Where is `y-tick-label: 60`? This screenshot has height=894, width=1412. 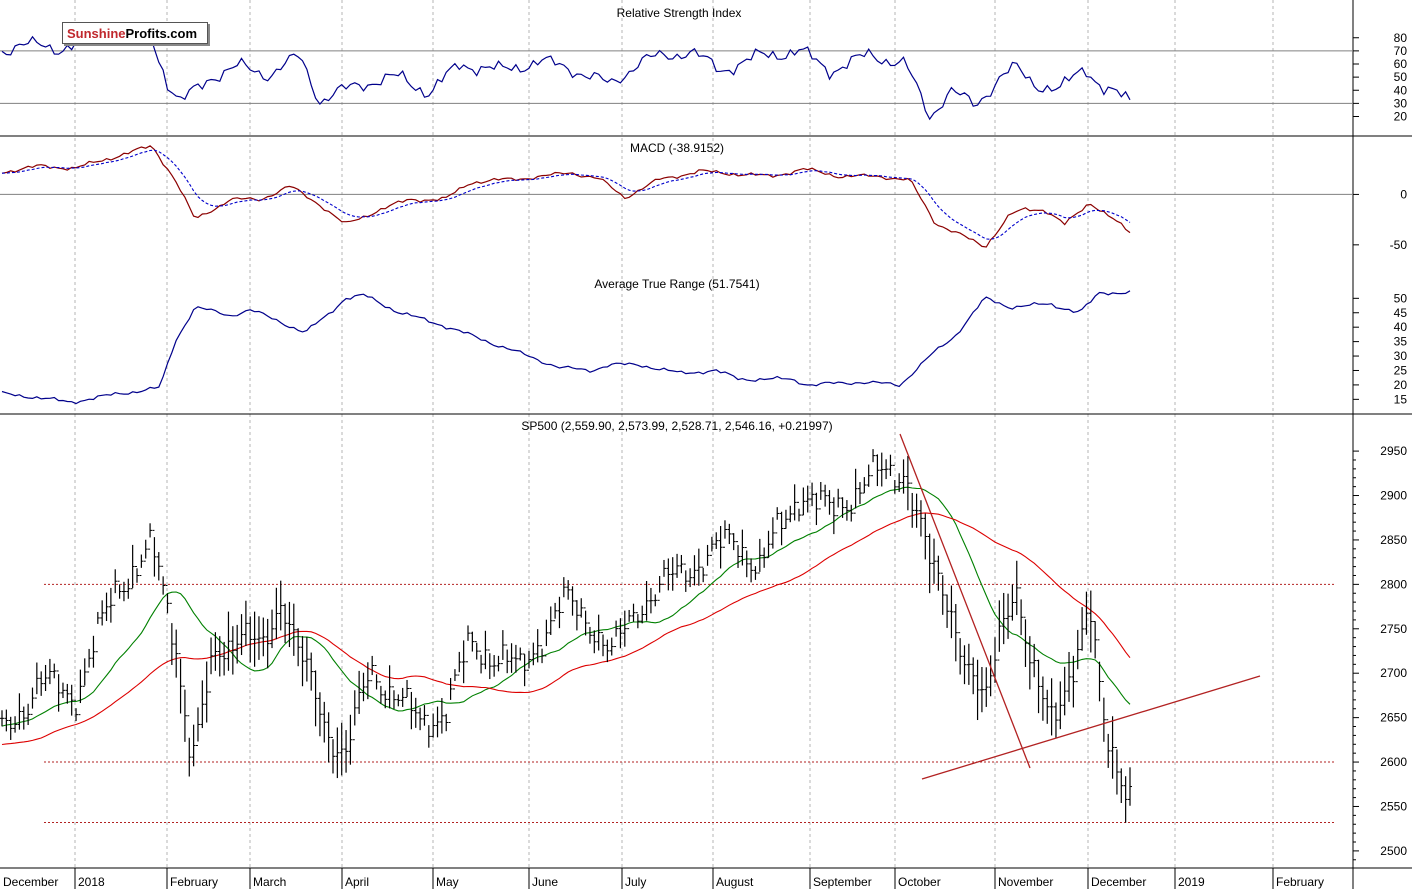
y-tick-label: 60 is located at coordinates (1401, 64).